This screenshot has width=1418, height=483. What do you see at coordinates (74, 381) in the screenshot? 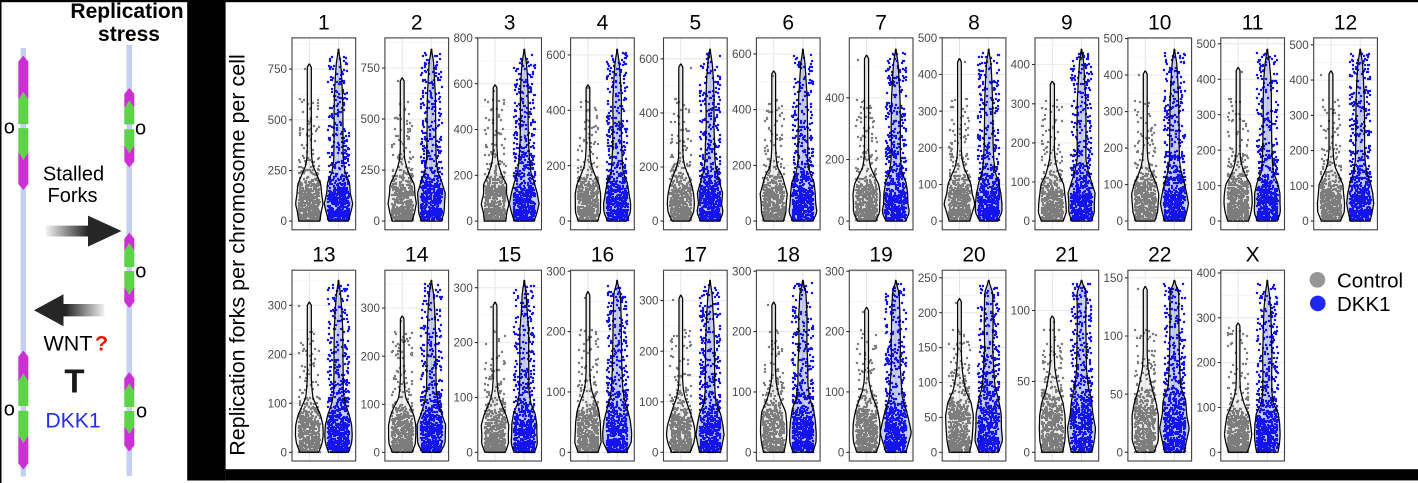
I see `svg-text: T` at bounding box center [74, 381].